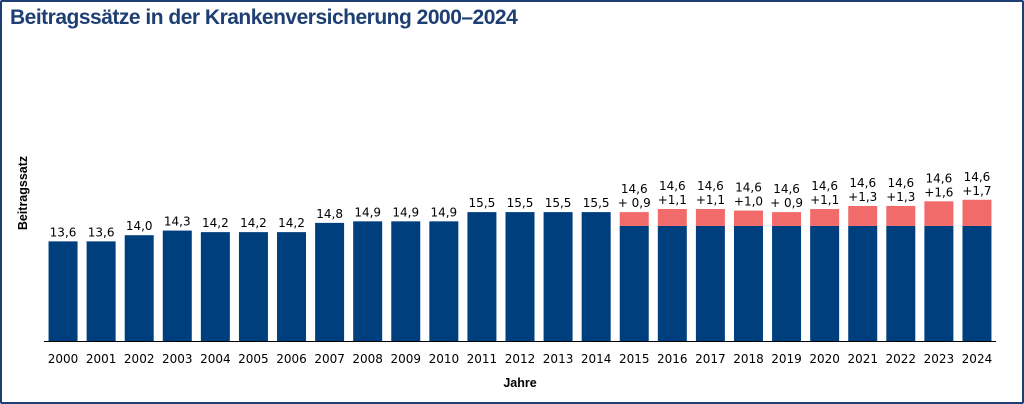 The height and width of the screenshot is (404, 1024). What do you see at coordinates (901, 359) in the screenshot?
I see `x-tick-label-2022: 2022` at bounding box center [901, 359].